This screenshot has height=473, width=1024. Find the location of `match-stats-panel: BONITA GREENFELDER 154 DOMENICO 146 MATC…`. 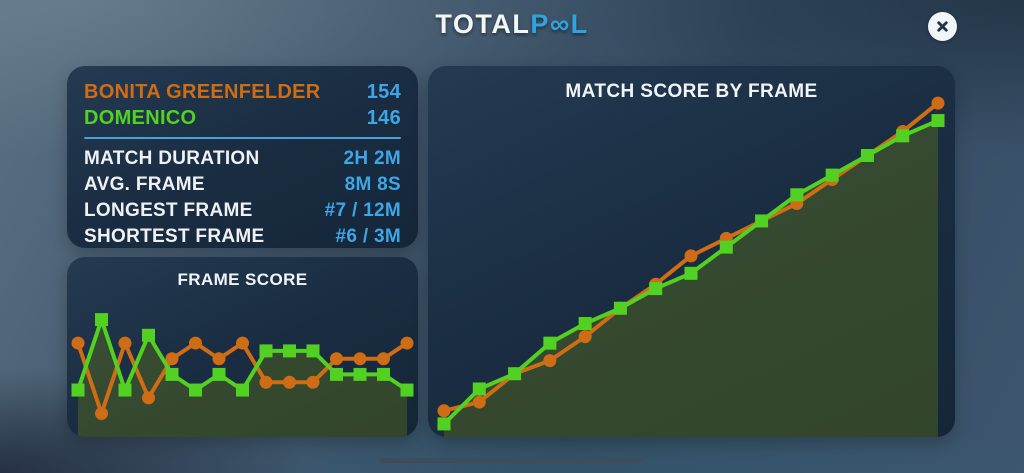

match-stats-panel: BONITA GREENFELDER 154 DOMENICO 146 MATC… is located at coordinates (242, 157).